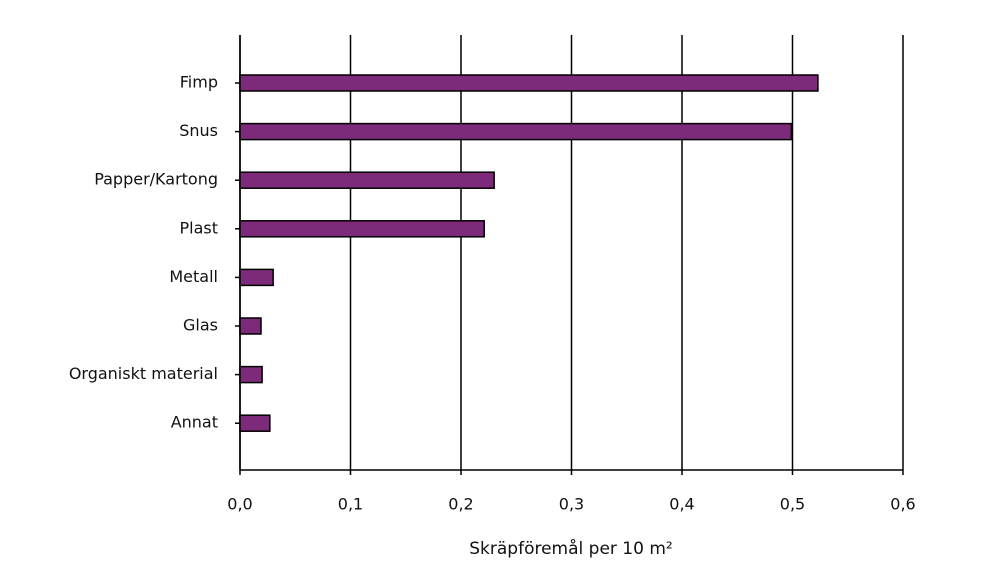 The height and width of the screenshot is (580, 1000). What do you see at coordinates (571, 504) in the screenshot?
I see `x-tick-label: 0,3` at bounding box center [571, 504].